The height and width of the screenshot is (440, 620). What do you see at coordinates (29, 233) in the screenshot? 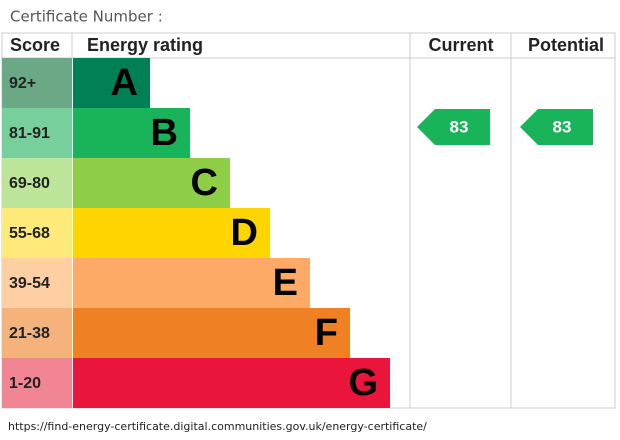
I see `score-label: 55-68` at bounding box center [29, 233].